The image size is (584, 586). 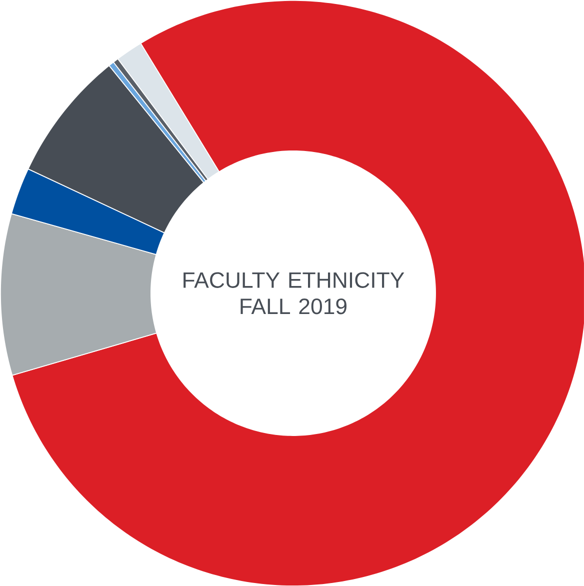 What do you see at coordinates (294, 293) in the screenshot?
I see `text: FACULTY ETHNICITY FALL 2019` at bounding box center [294, 293].